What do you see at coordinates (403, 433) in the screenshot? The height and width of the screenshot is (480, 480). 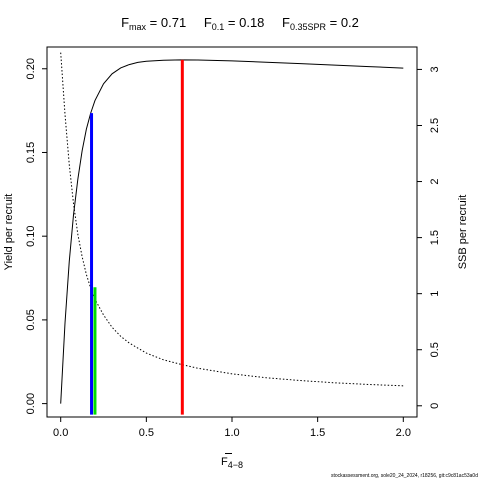 I see `x-tick-label: 2.0` at bounding box center [403, 433].